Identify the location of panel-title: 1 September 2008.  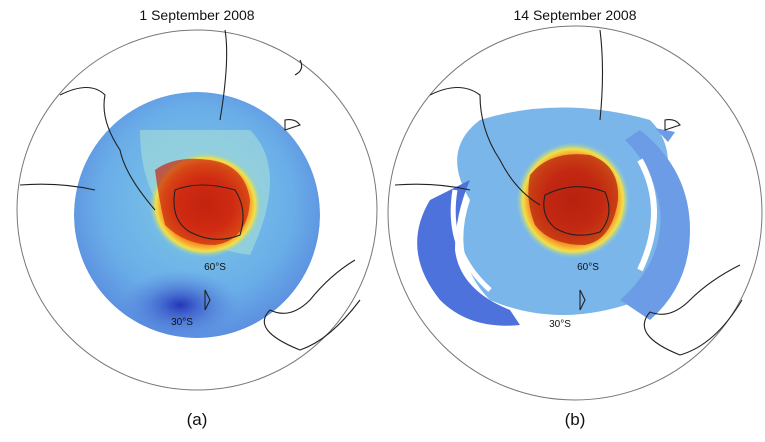
(196, 15).